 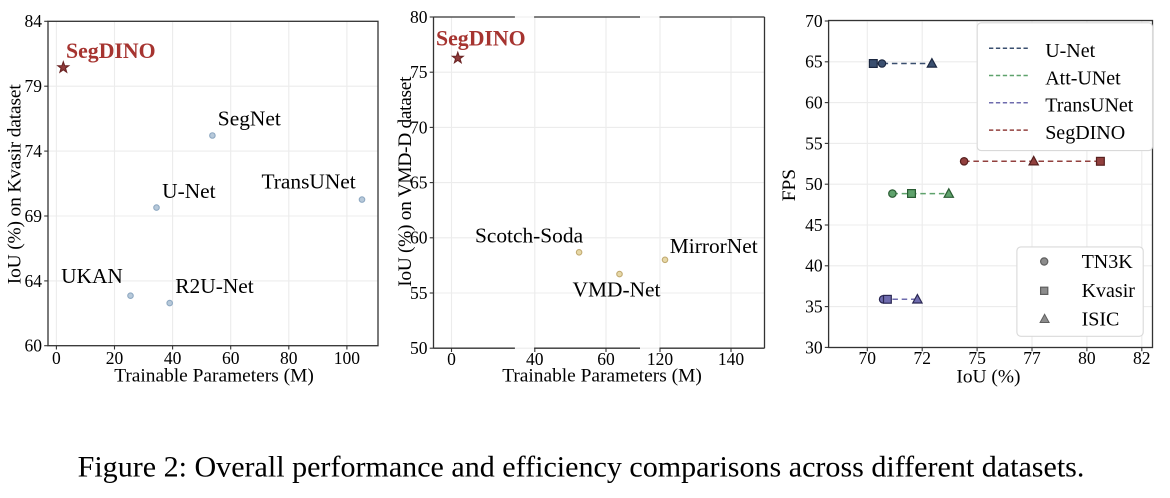 I want to click on svg-text: 84, so click(x=34, y=21).